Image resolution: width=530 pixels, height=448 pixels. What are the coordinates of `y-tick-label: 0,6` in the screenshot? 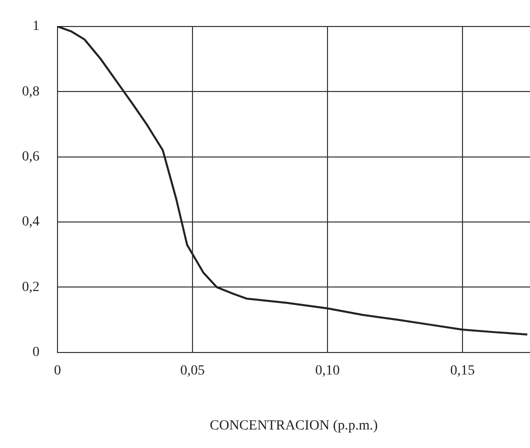 It's located at (31, 156).